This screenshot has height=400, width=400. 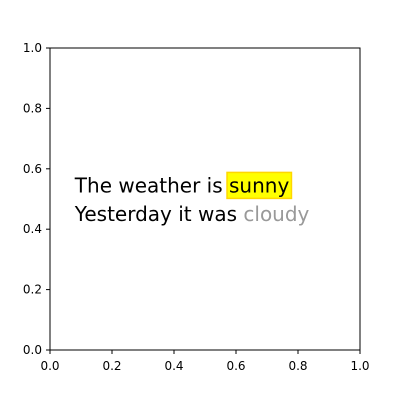 I want to click on y-axis: 0.0 0.2 0.4 0.6 0.8 1.0, so click(x=36, y=199).